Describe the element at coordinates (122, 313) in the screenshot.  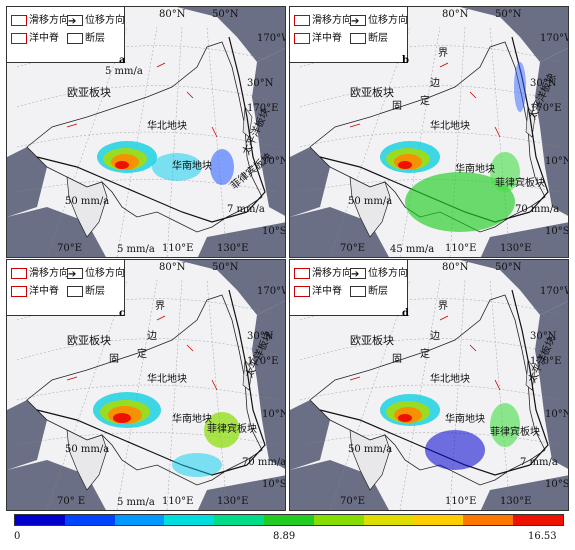
I see `panel-letter: c` at that location.